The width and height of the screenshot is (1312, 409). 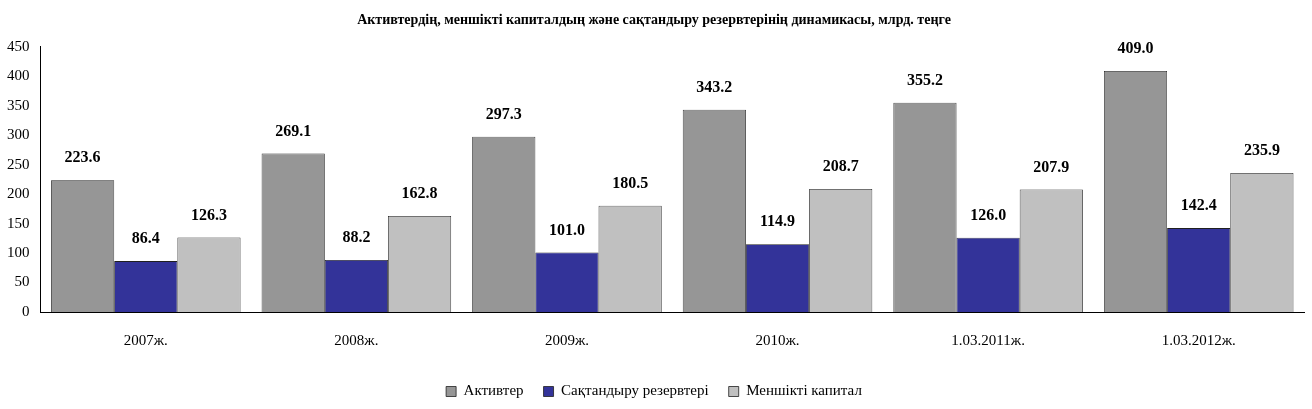 I want to click on data-label: 142.4, so click(x=1198, y=205).